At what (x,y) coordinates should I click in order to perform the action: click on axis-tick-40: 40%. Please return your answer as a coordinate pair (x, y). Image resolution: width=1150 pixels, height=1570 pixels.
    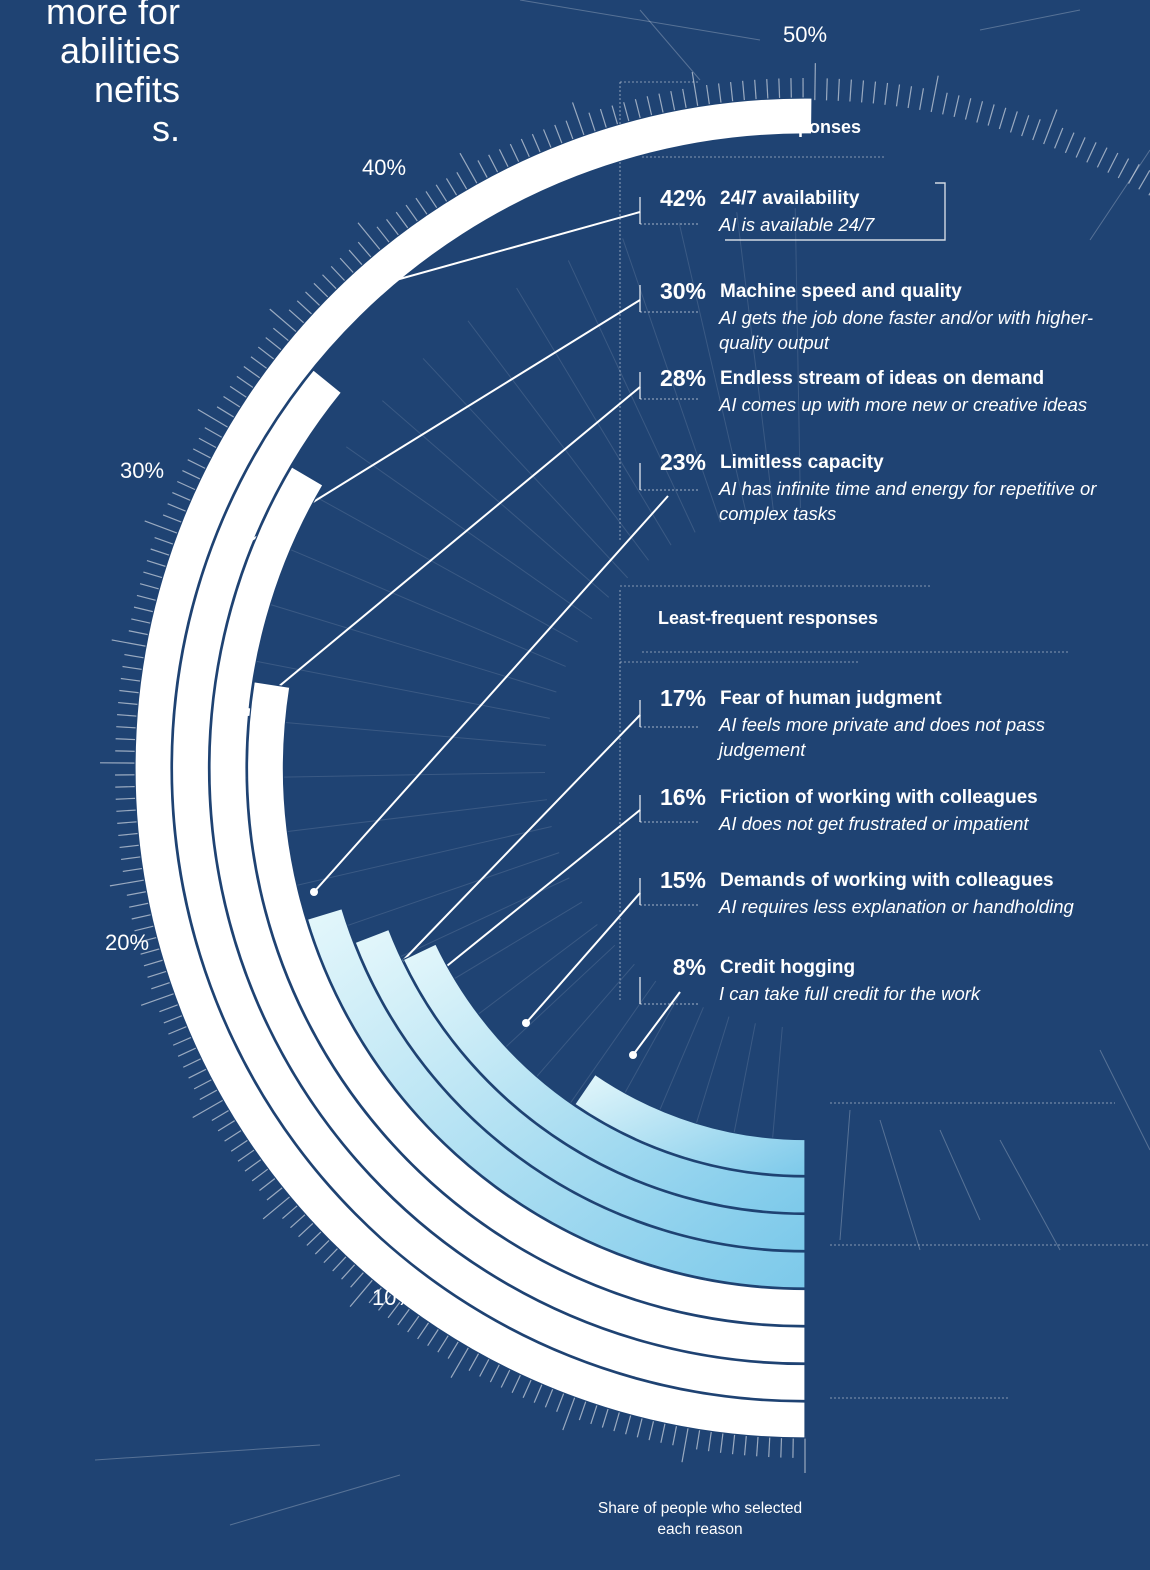
    Looking at the image, I should click on (384, 167).